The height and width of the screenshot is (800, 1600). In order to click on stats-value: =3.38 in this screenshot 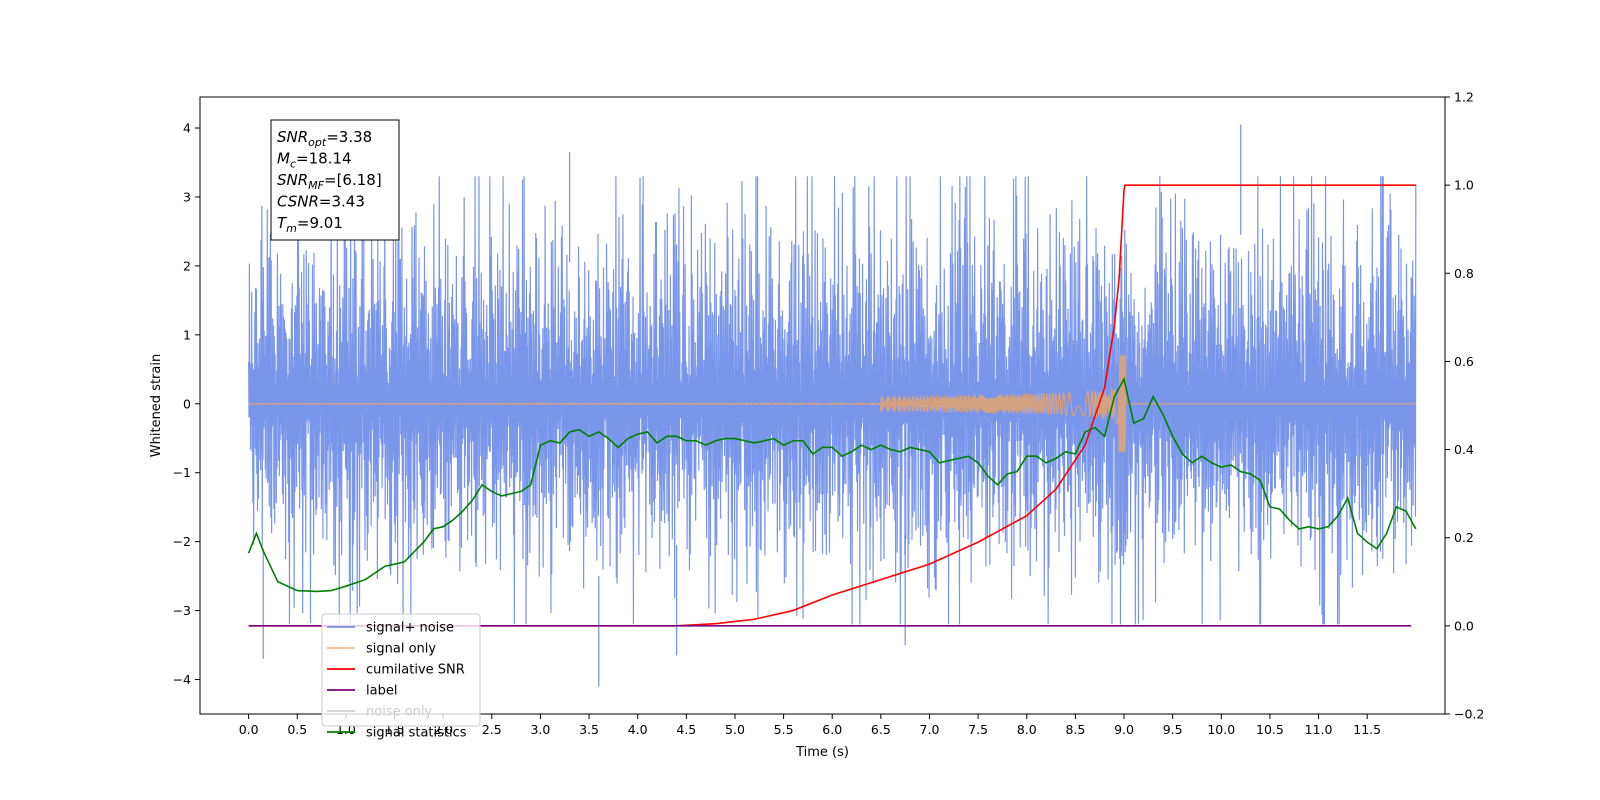, I will do `click(349, 137)`.